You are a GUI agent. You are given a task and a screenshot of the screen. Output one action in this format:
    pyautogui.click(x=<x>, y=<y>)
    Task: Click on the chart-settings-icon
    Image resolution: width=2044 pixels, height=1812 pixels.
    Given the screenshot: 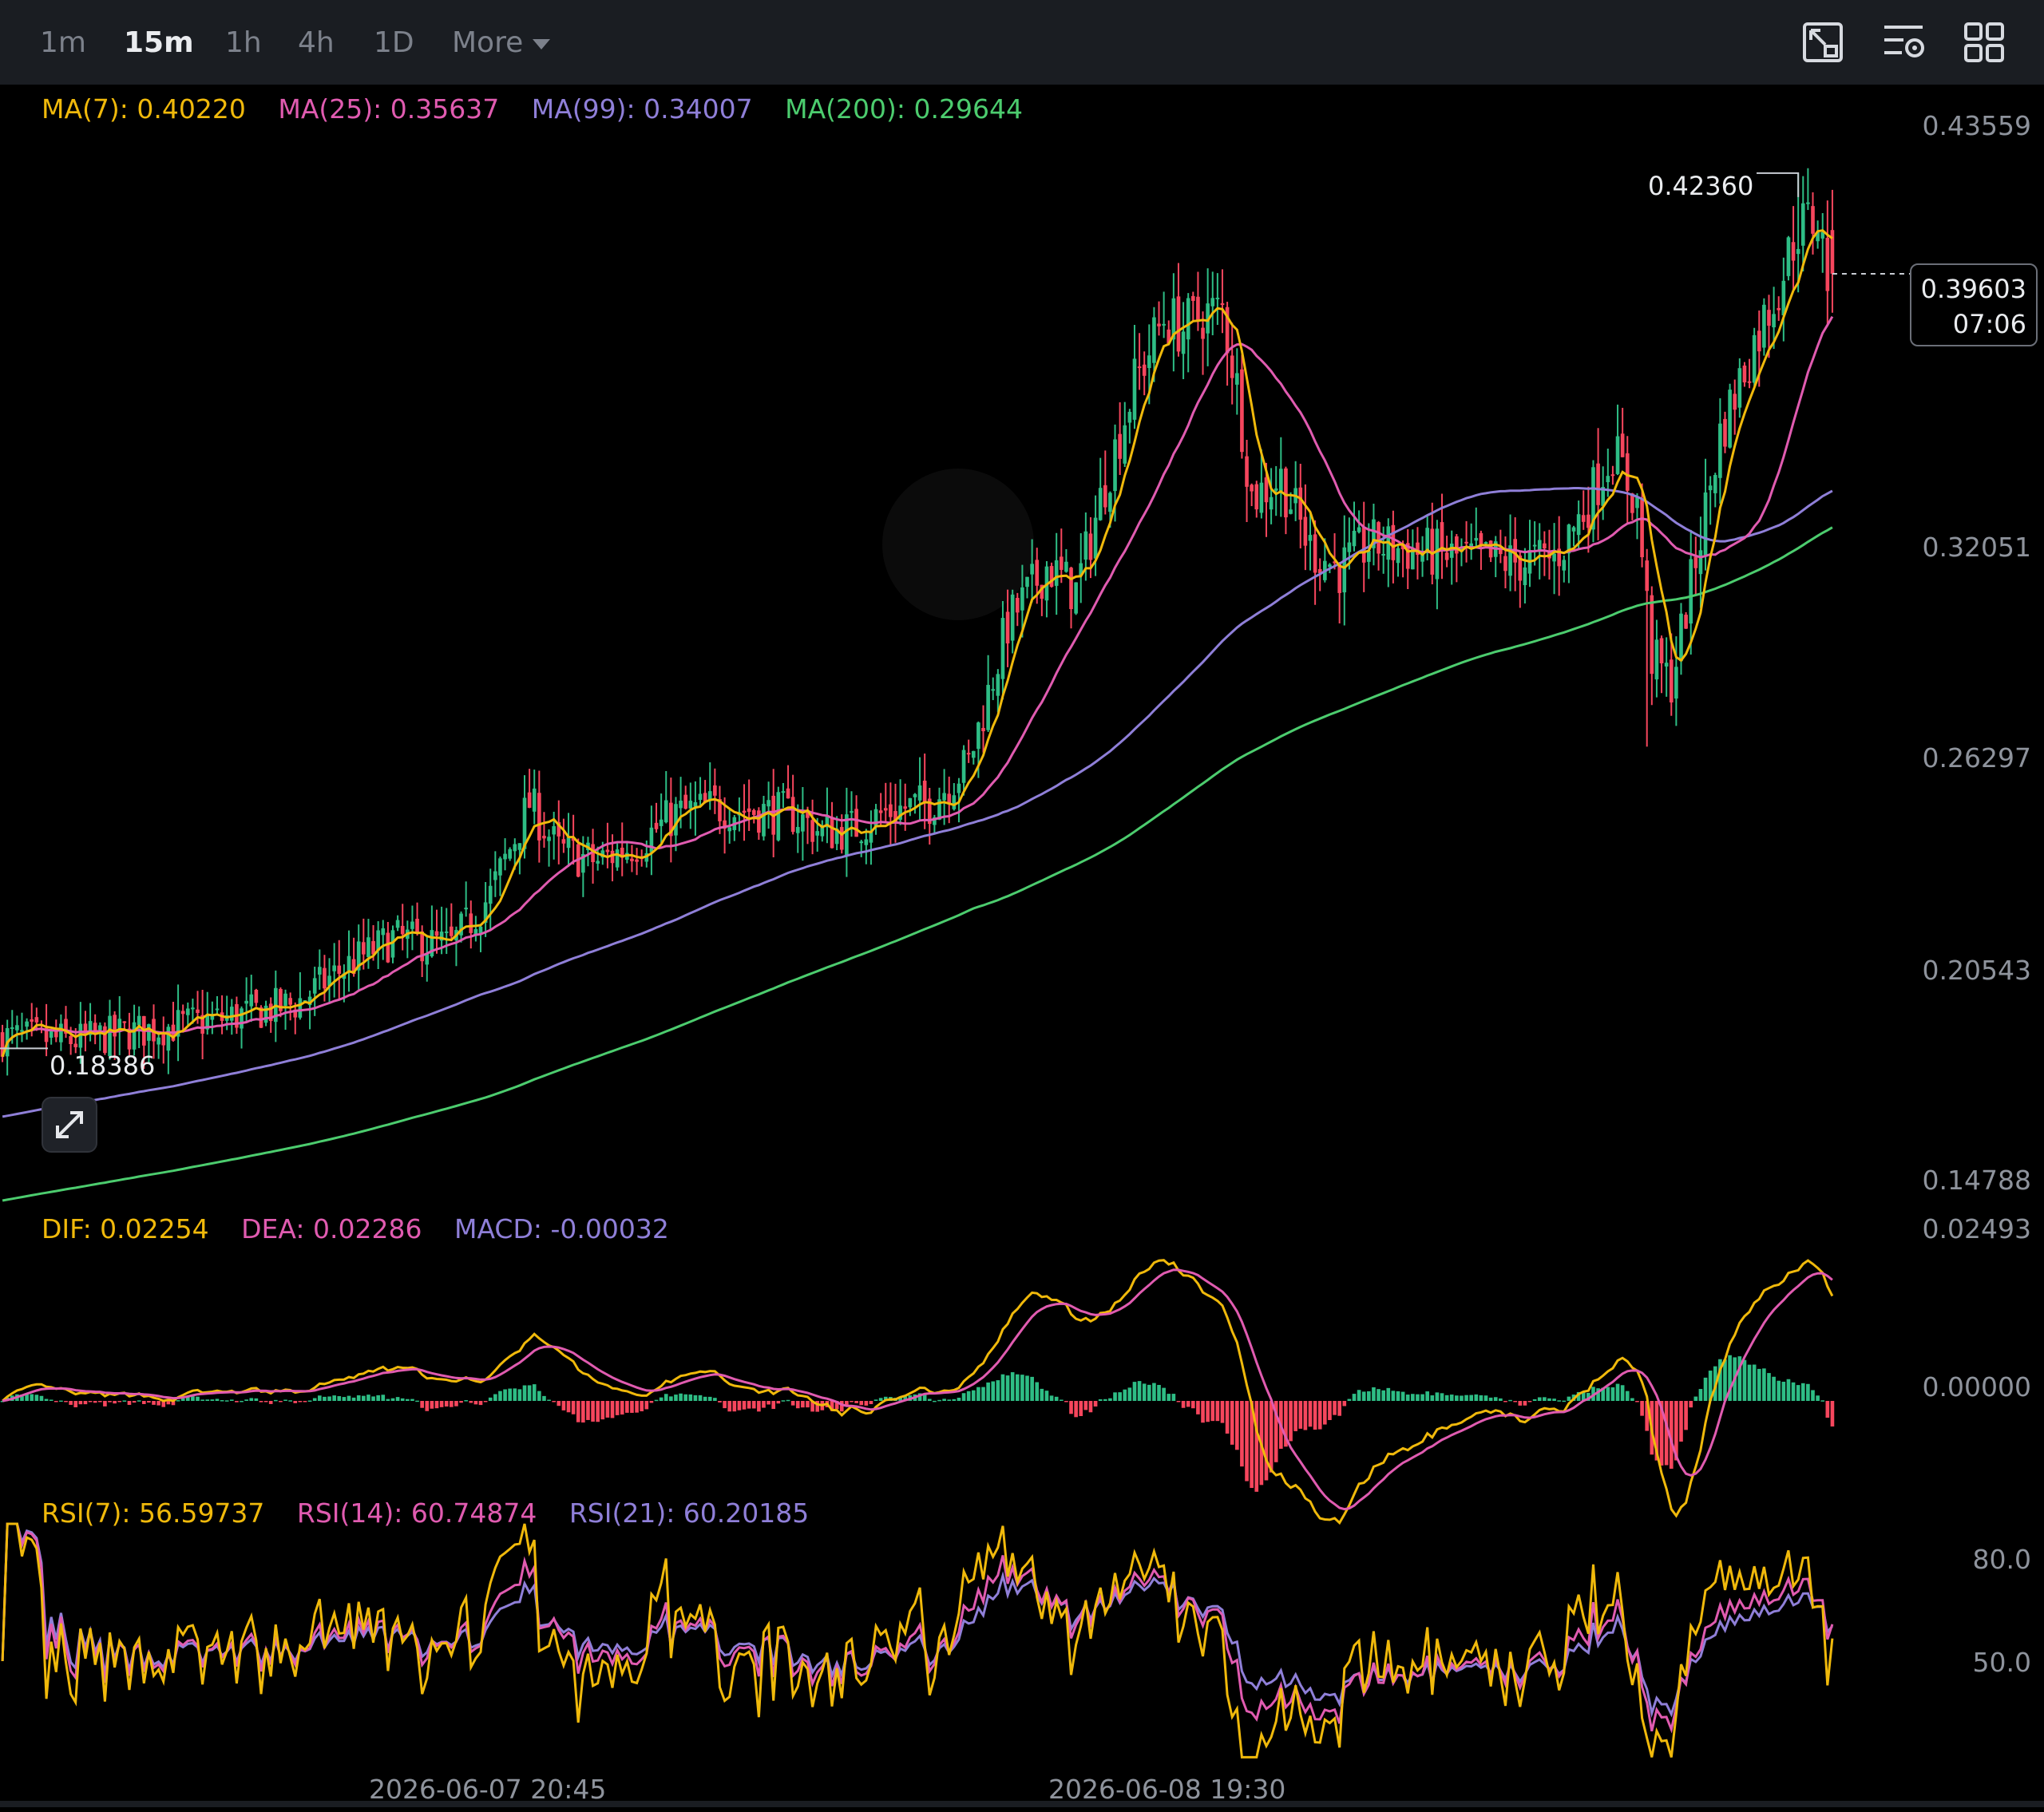 What is the action you would take?
    pyautogui.click(x=1823, y=42)
    